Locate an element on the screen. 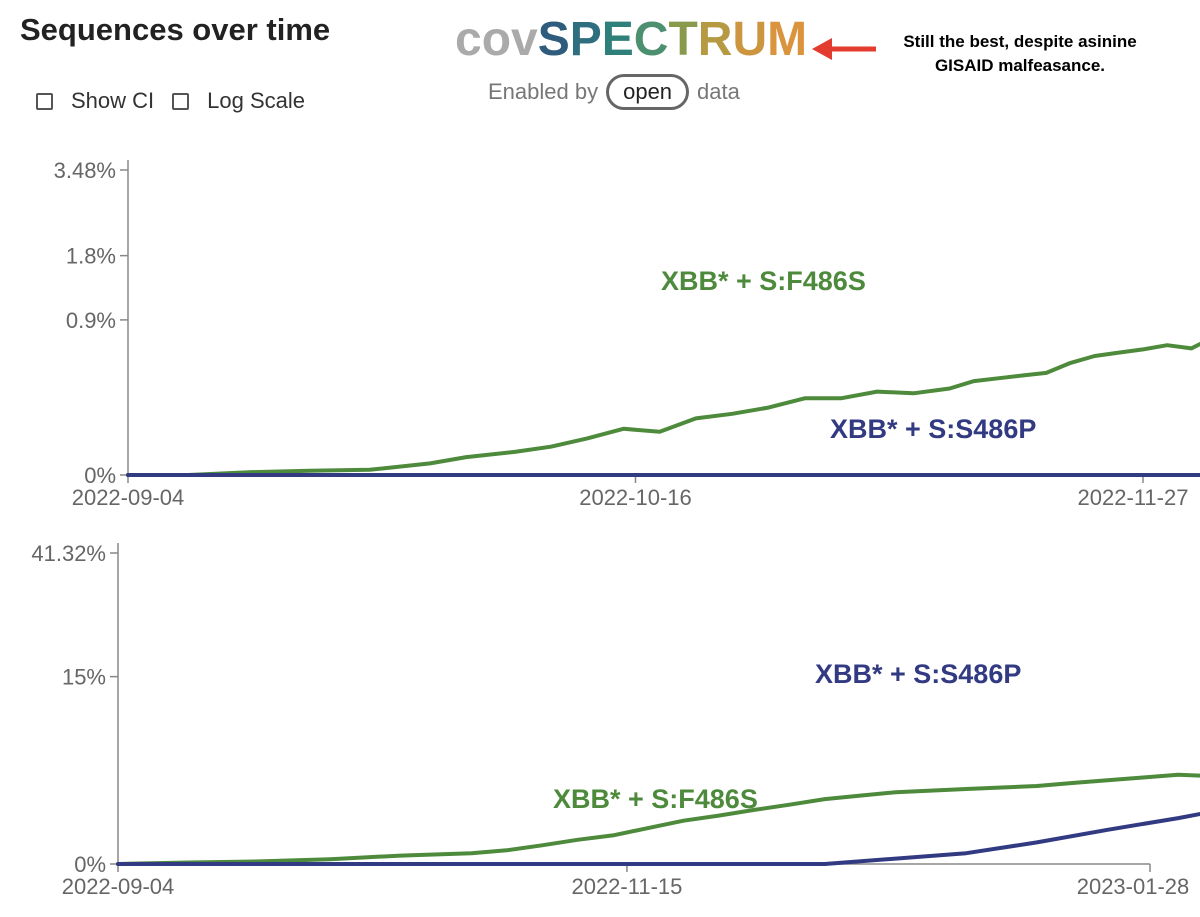 This screenshot has height=917, width=1200. covspectrum-logo: covSPECTRUM is located at coordinates (631, 40).